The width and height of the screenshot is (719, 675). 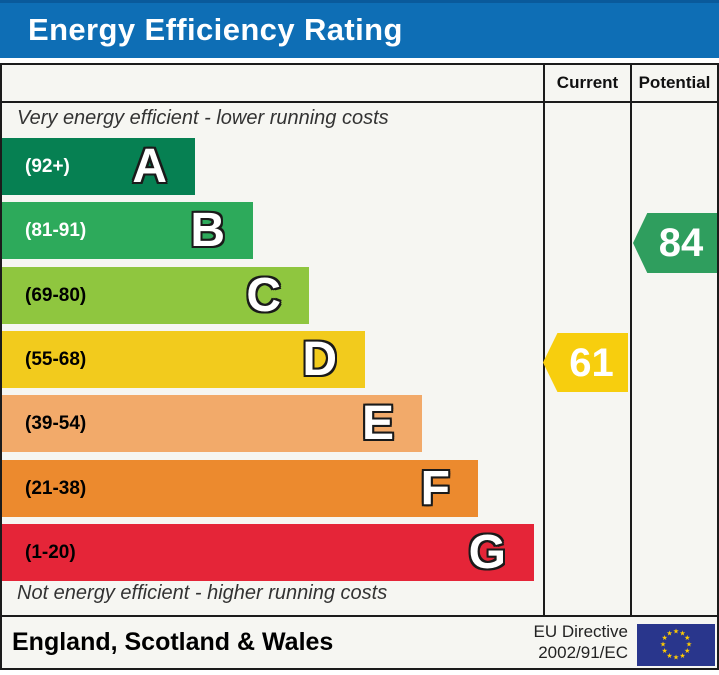 What do you see at coordinates (47, 166) in the screenshot?
I see `band-range-label: (92+)` at bounding box center [47, 166].